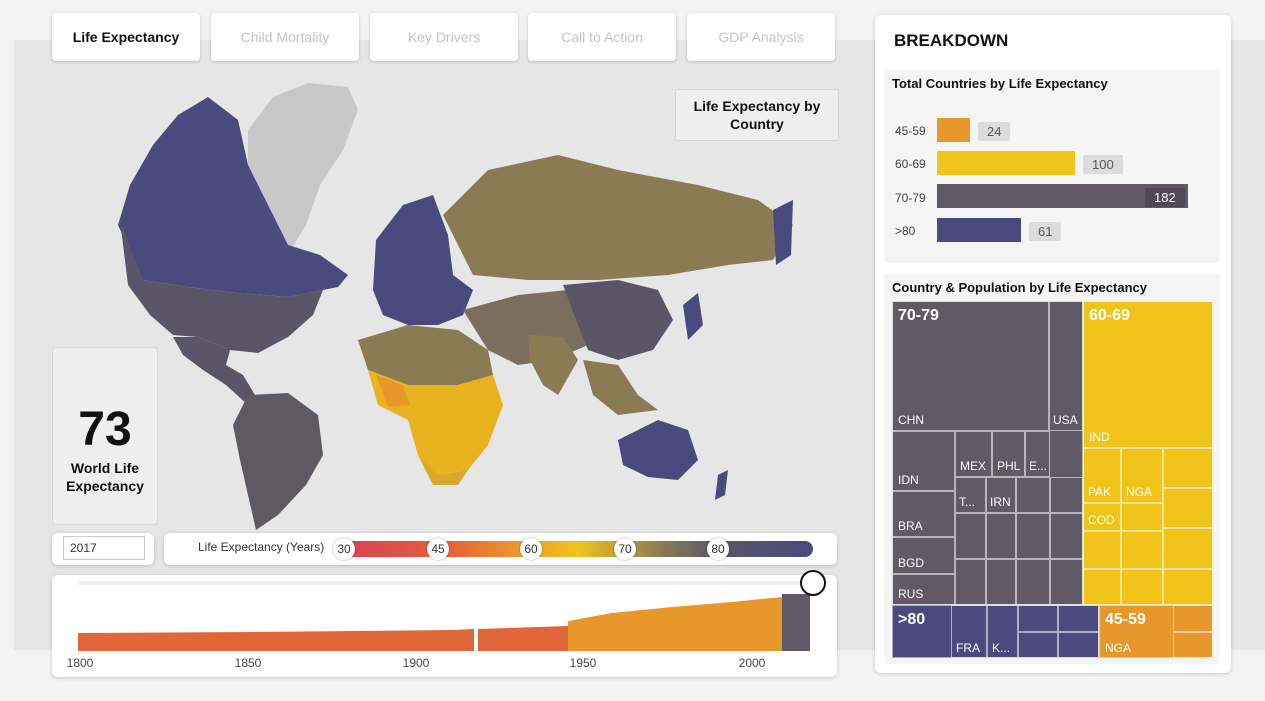  I want to click on treemap-cell-nga: NGA, so click(1142, 475).